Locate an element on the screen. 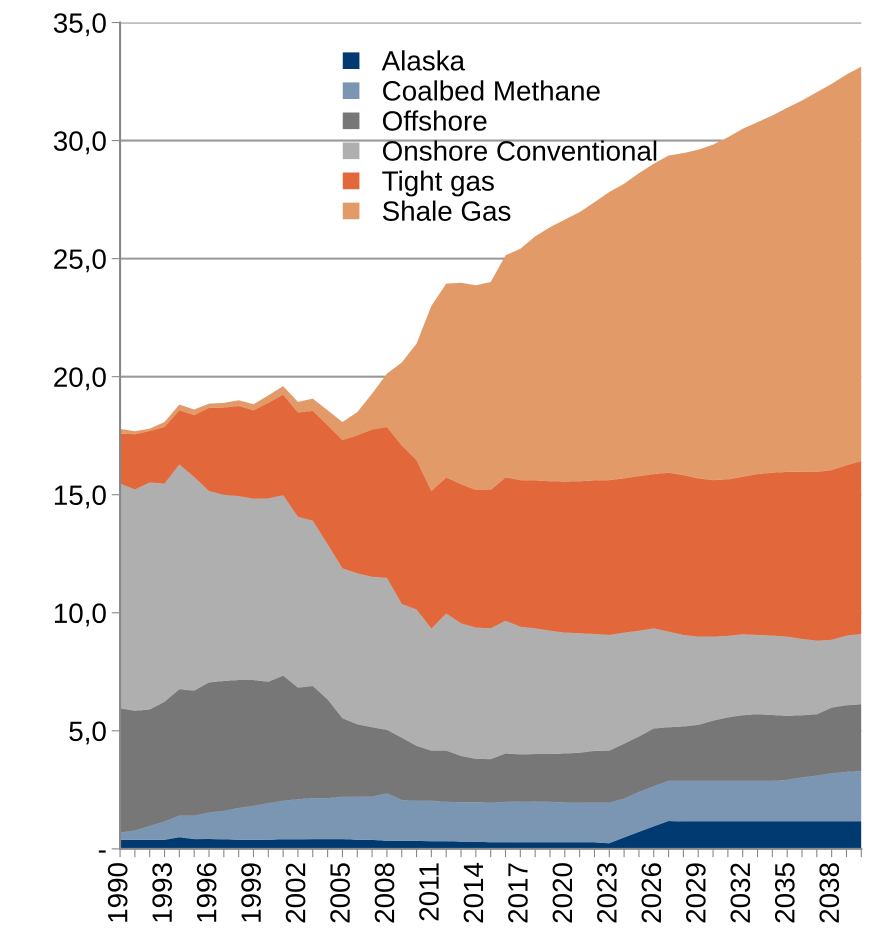 The image size is (870, 939). x-tick-label: 2038 is located at coordinates (829, 892).